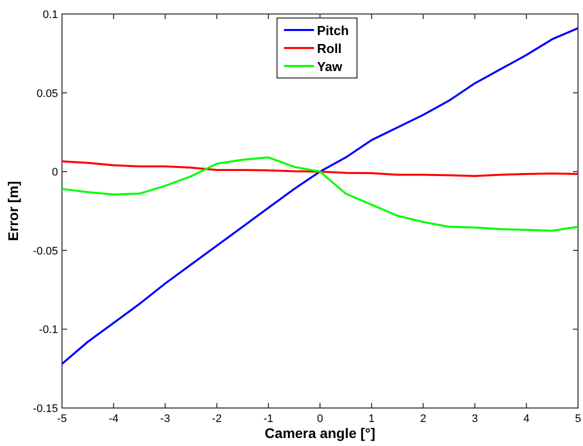 This screenshot has width=583, height=446. What do you see at coordinates (329, 48) in the screenshot?
I see `legend-label: Roll` at bounding box center [329, 48].